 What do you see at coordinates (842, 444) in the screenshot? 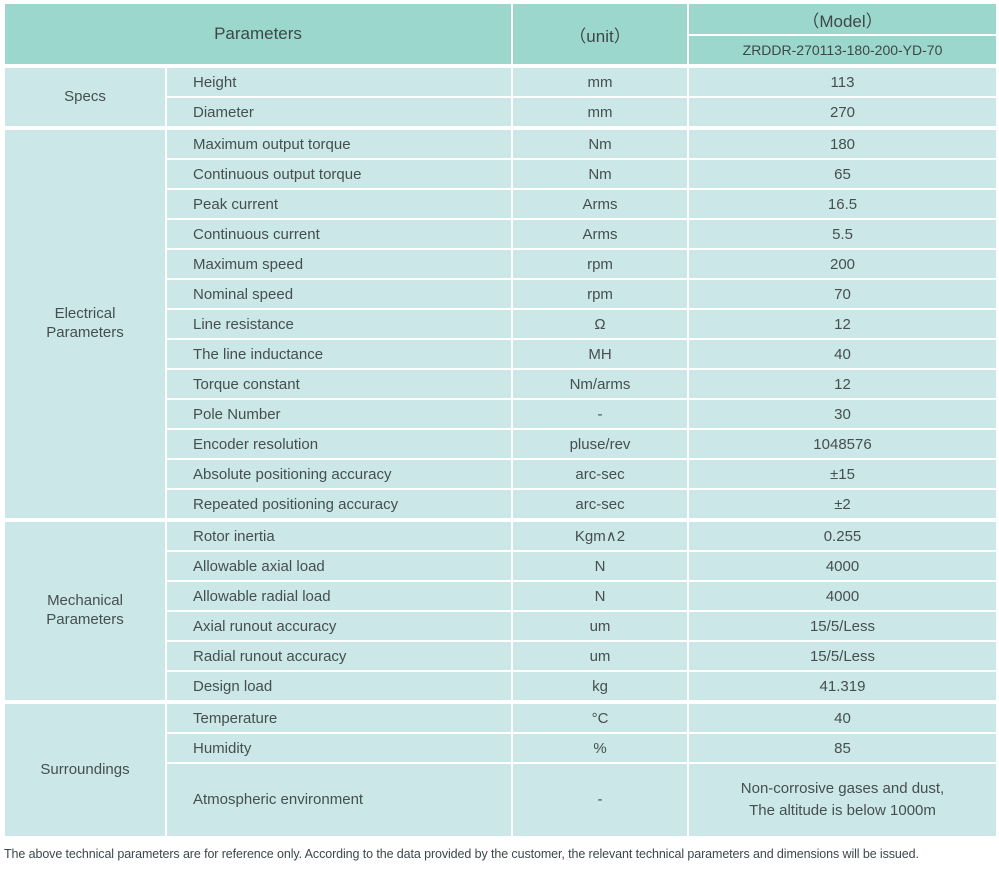
I see `value-cell: 1048576` at bounding box center [842, 444].